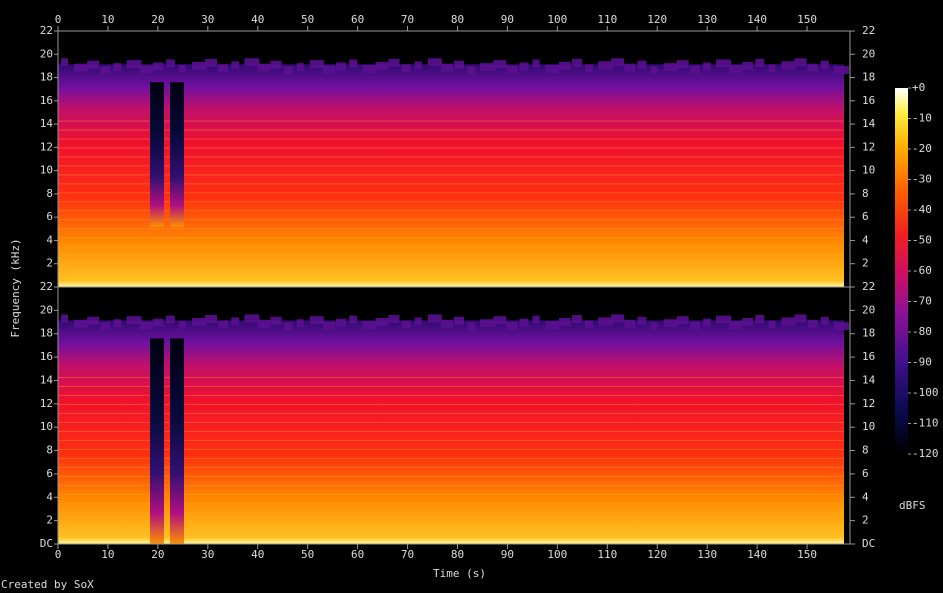 This screenshot has width=943, height=593. What do you see at coordinates (58, 19) in the screenshot?
I see `x-tick-label-top: 0` at bounding box center [58, 19].